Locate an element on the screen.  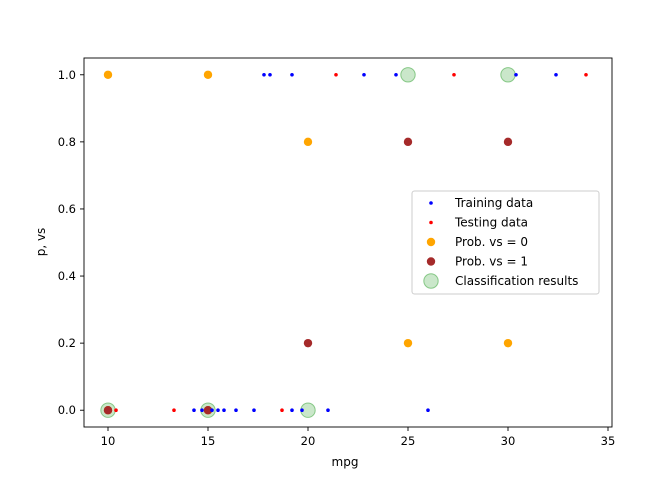
legend-label: Prob. vs = 0 is located at coordinates (491, 242).